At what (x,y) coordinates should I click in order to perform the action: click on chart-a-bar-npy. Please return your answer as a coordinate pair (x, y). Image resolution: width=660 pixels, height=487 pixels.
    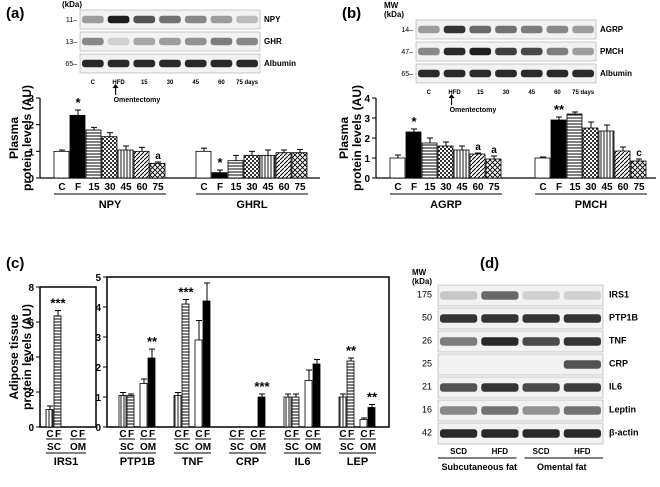
    Looking at the image, I should click on (77, 146).